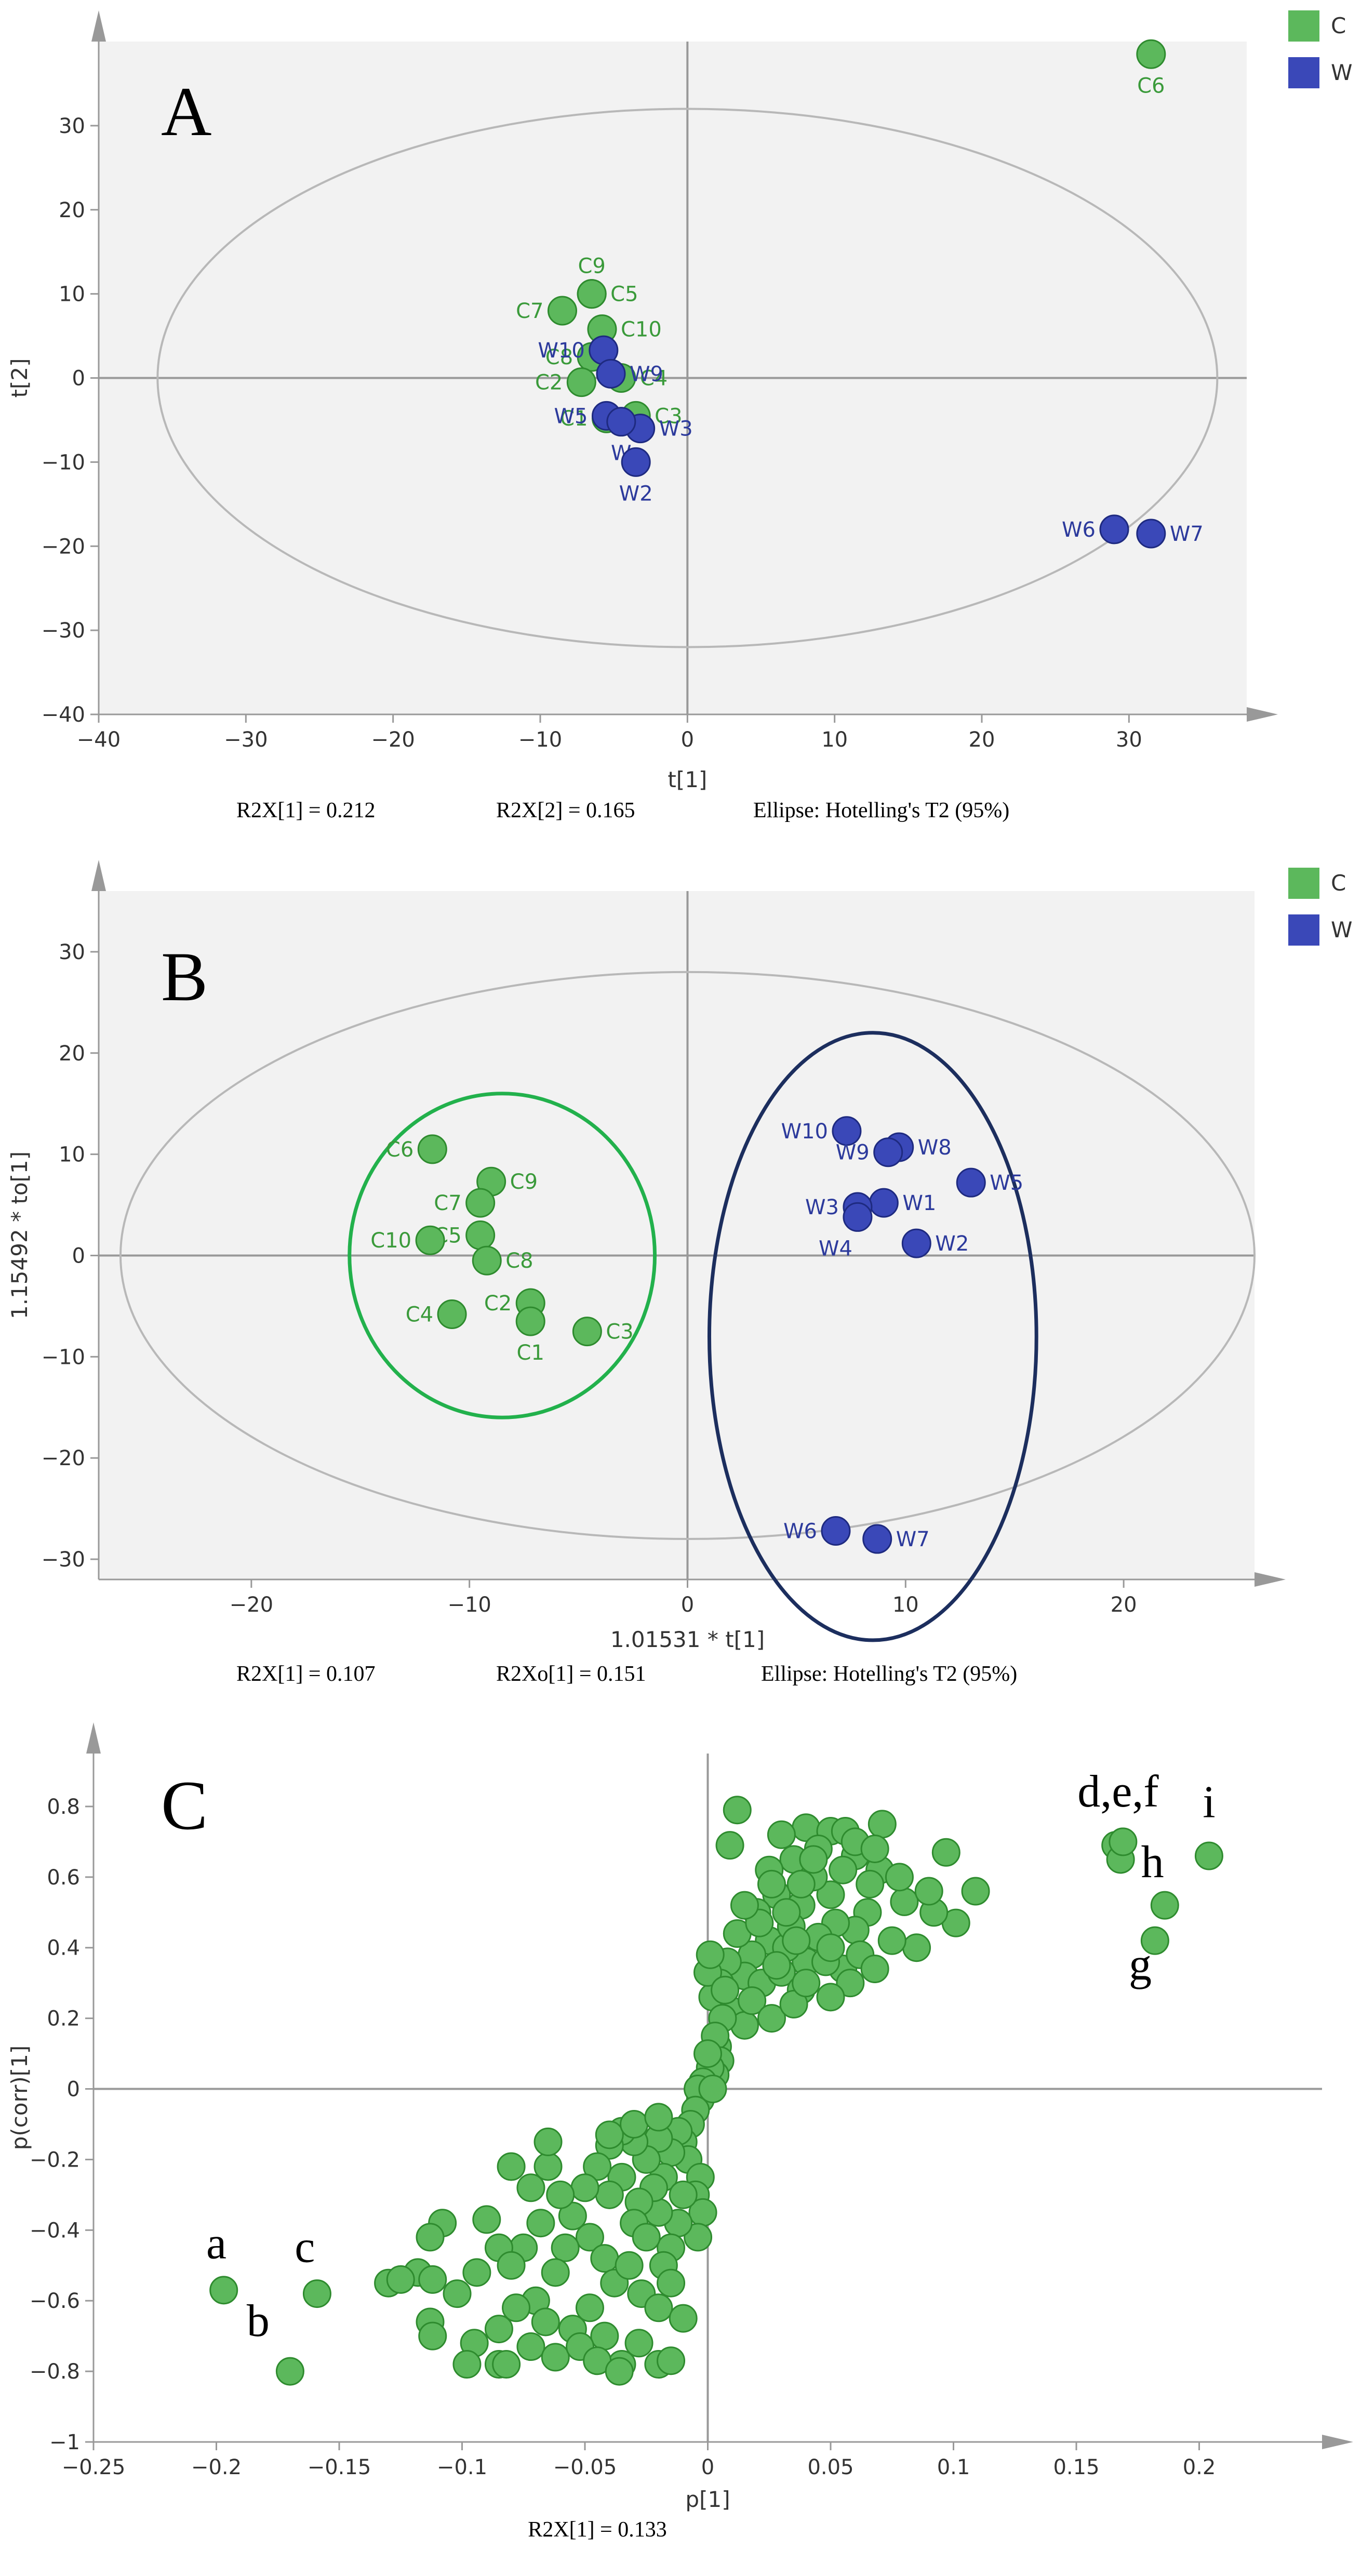 The height and width of the screenshot is (2576, 1361). What do you see at coordinates (452, 1314) in the screenshot?
I see `sample-point-c4` at bounding box center [452, 1314].